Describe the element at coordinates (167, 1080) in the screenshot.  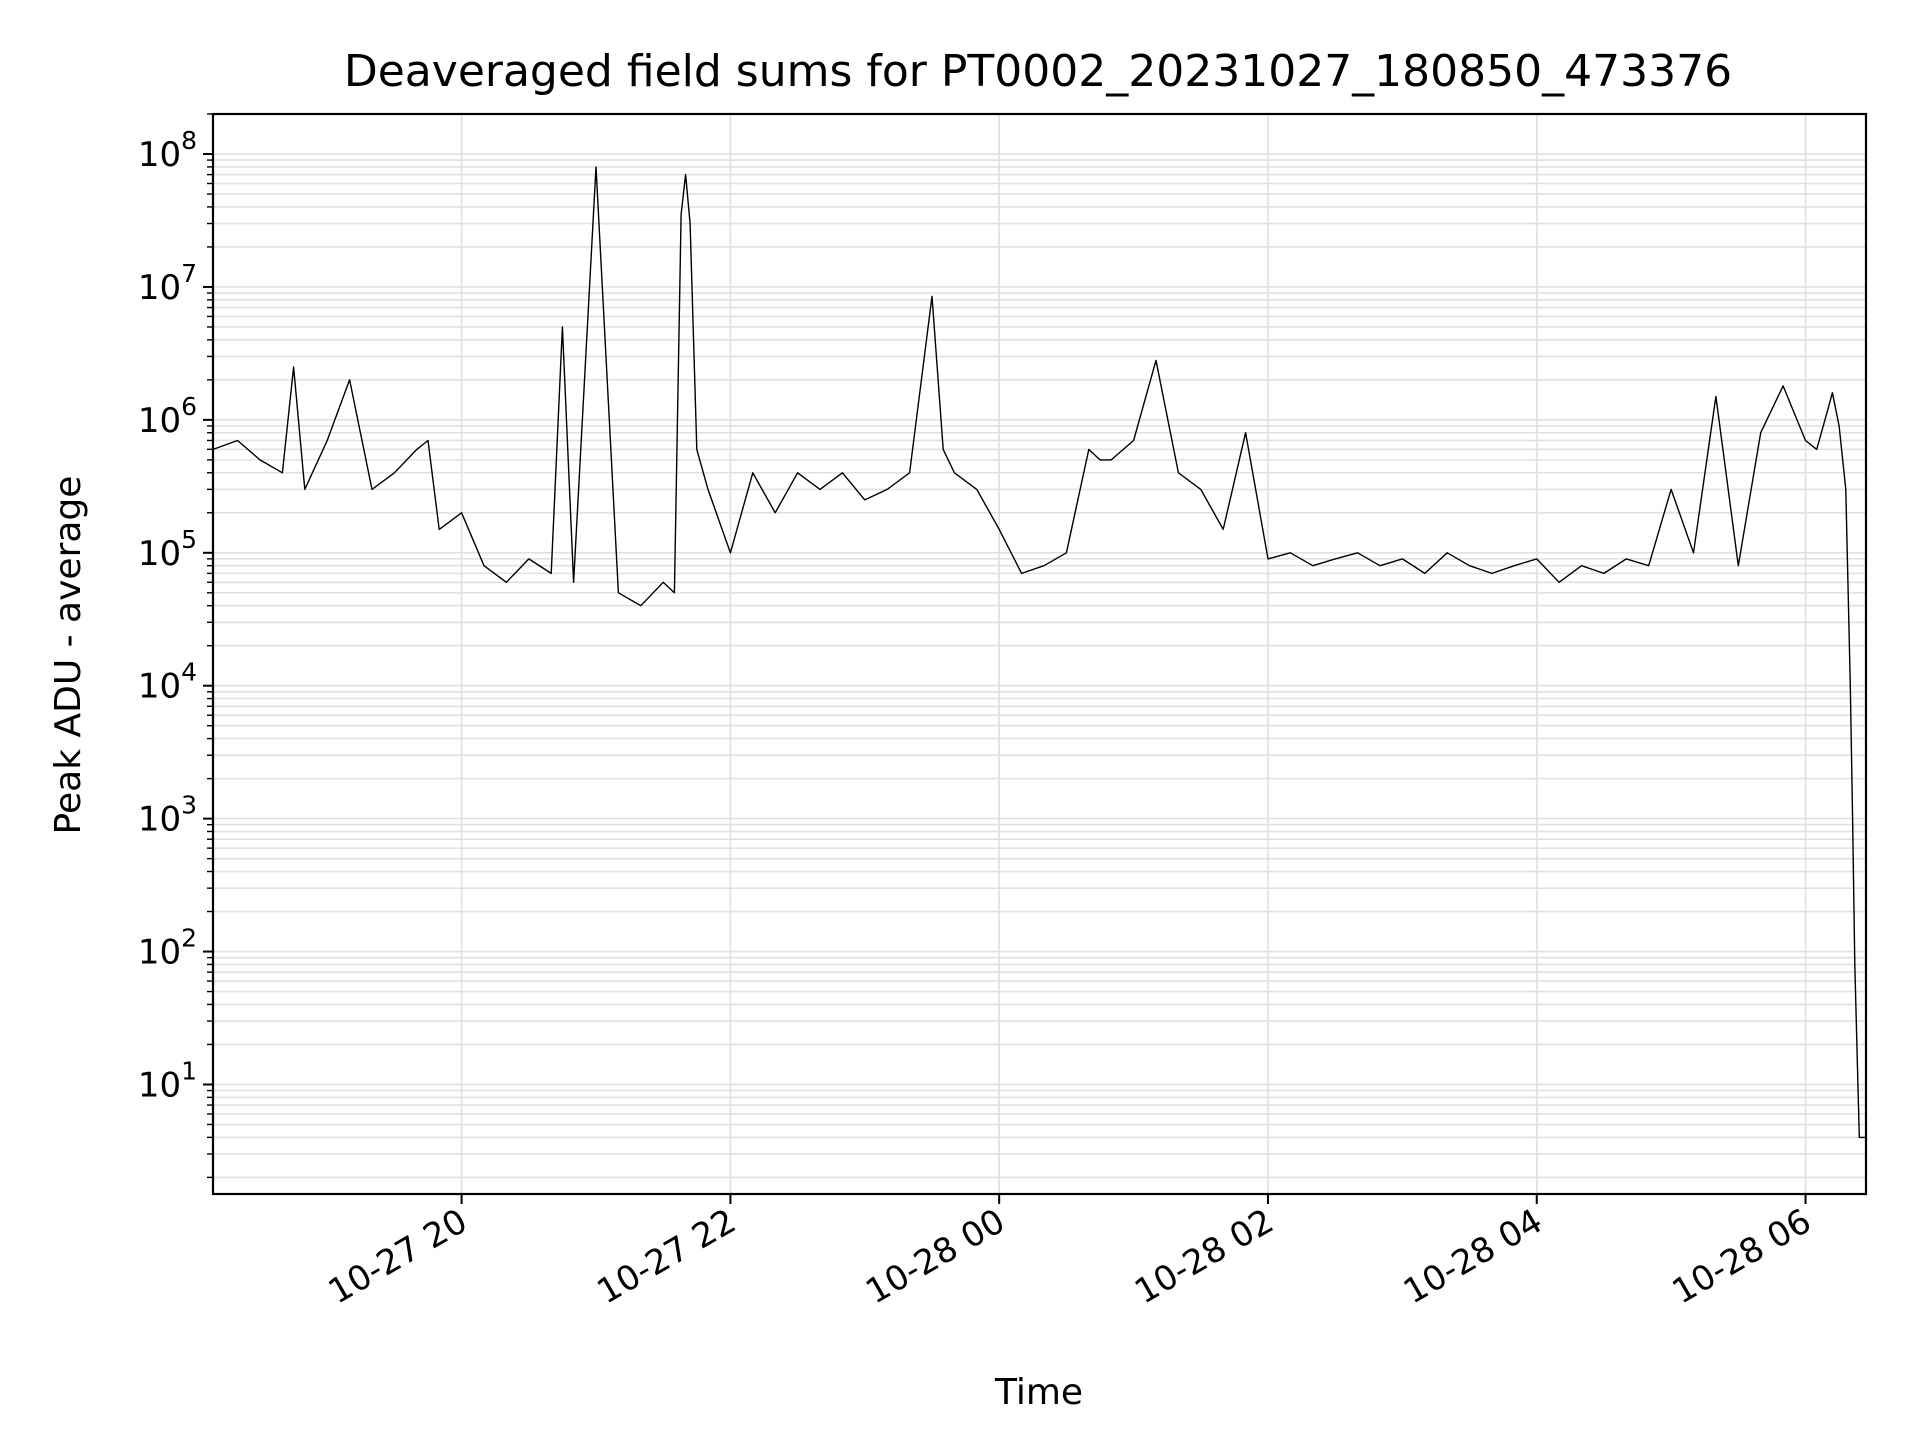
I see `y-tick-label: 10¹` at that location.